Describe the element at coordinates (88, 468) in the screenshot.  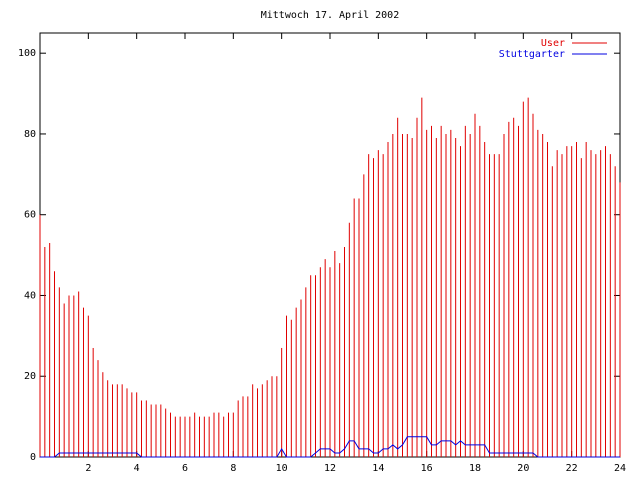
I see `x-tick-label: 2` at that location.